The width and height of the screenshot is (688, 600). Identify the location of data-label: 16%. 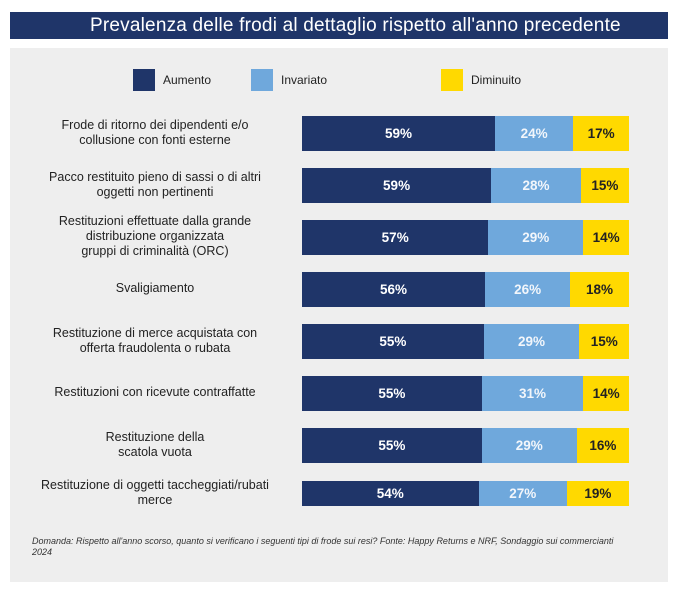
(603, 445).